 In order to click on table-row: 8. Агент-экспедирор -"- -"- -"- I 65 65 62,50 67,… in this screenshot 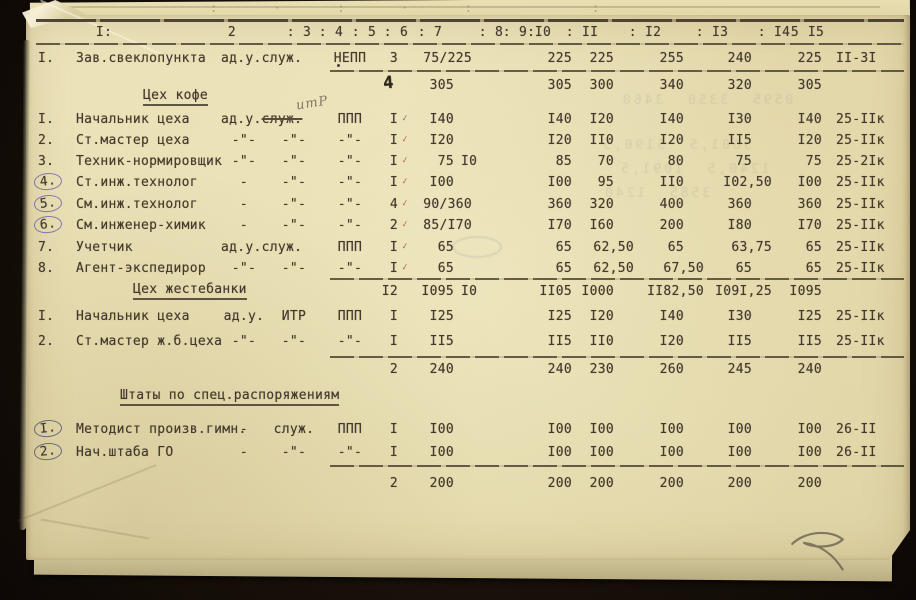, I will do `click(458, 270)`.